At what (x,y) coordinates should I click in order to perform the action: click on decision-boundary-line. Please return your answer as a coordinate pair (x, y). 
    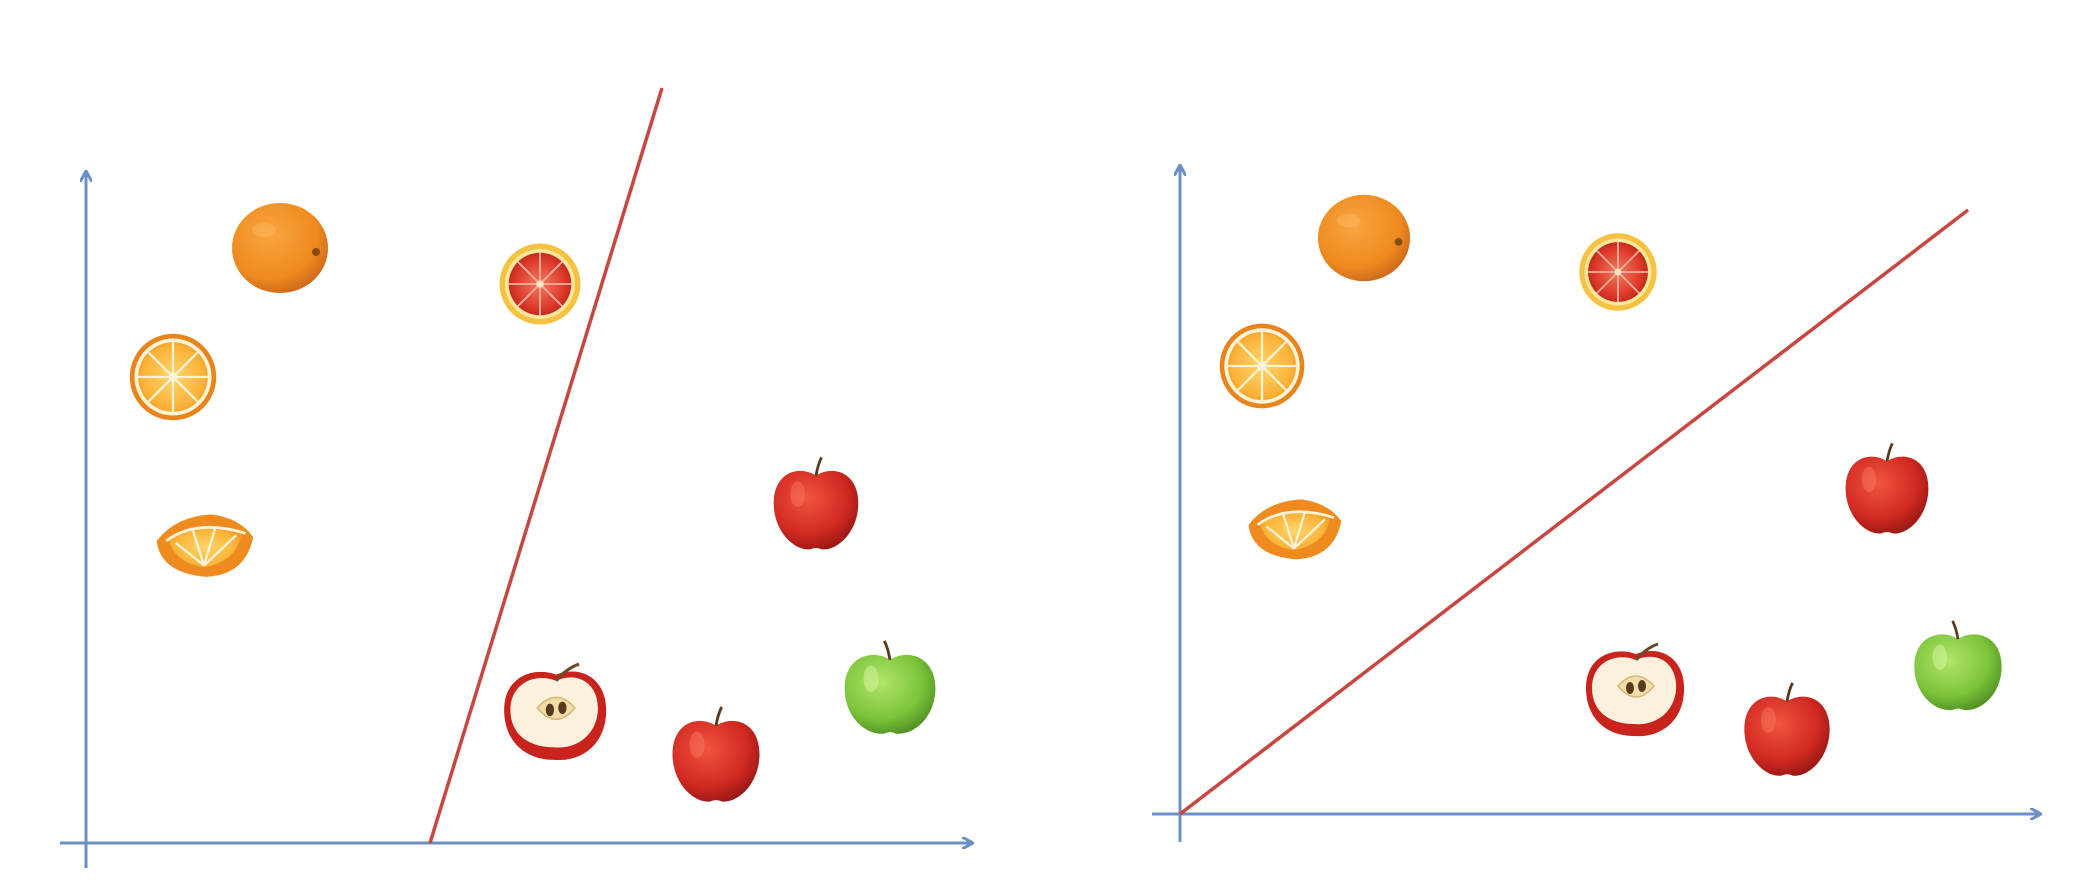
    Looking at the image, I should click on (546, 465).